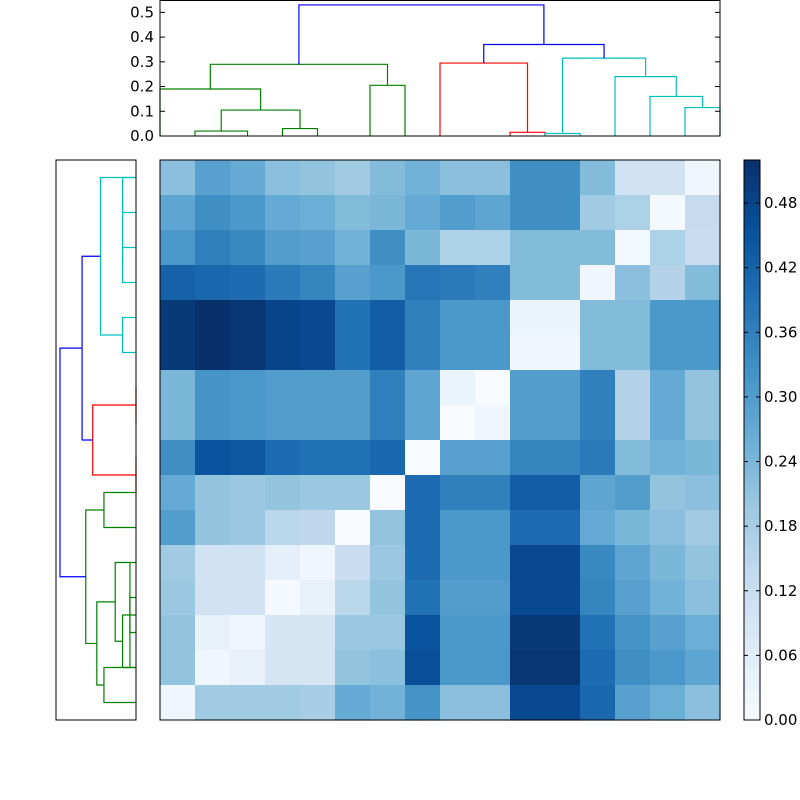  I want to click on left-dendrogram-link, so click(72, 462).